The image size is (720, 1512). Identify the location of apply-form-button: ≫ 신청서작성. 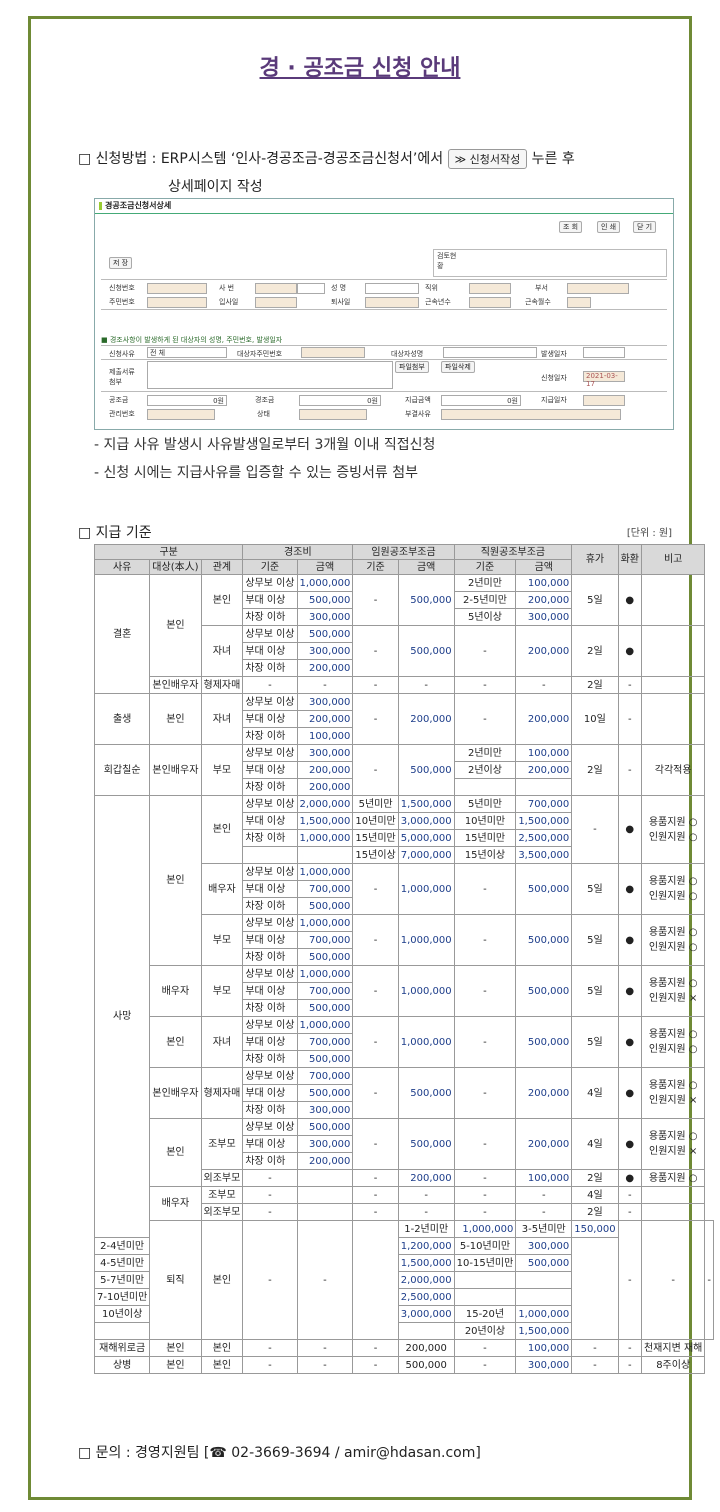
(487, 159).